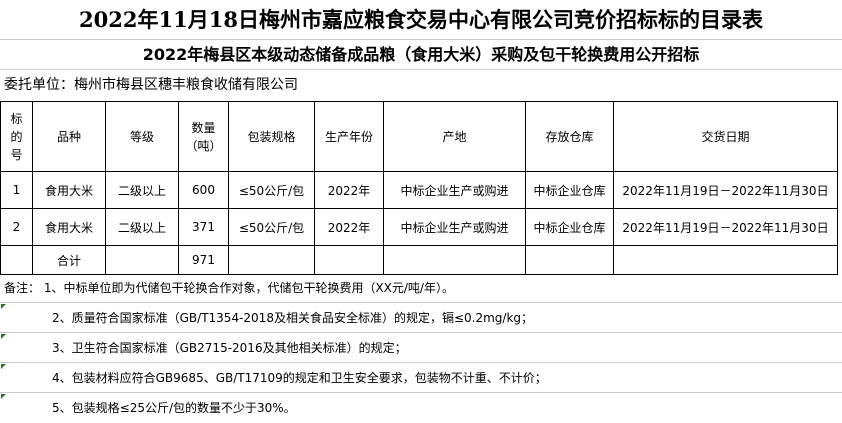 Image resolution: width=842 pixels, height=423 pixels. Describe the element at coordinates (569, 136) in the screenshot. I see `header-cell: 存放仓库` at that location.